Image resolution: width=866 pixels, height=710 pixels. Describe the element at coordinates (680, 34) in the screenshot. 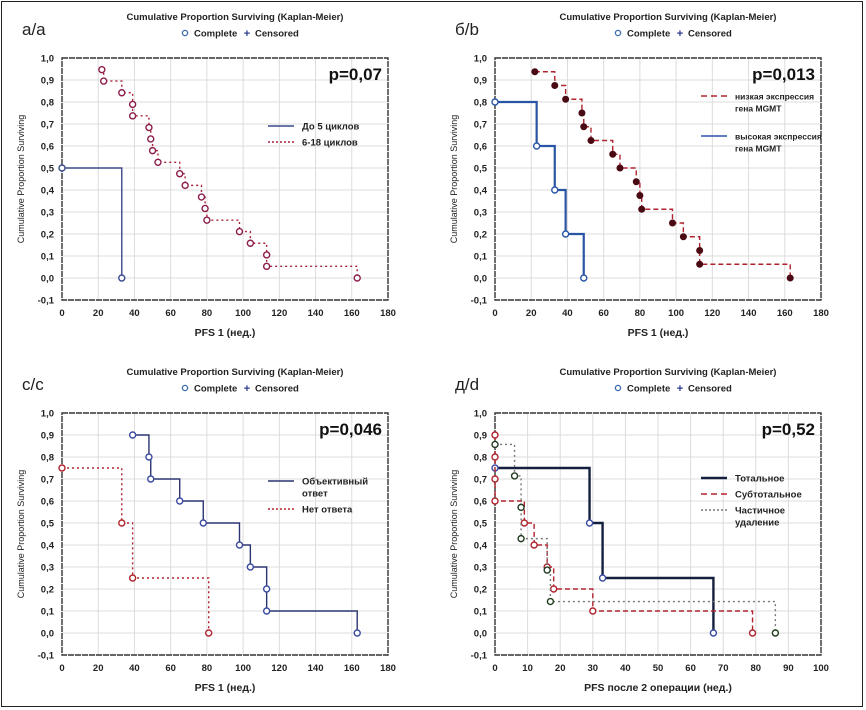

I see `censored-marker-icon: +` at that location.